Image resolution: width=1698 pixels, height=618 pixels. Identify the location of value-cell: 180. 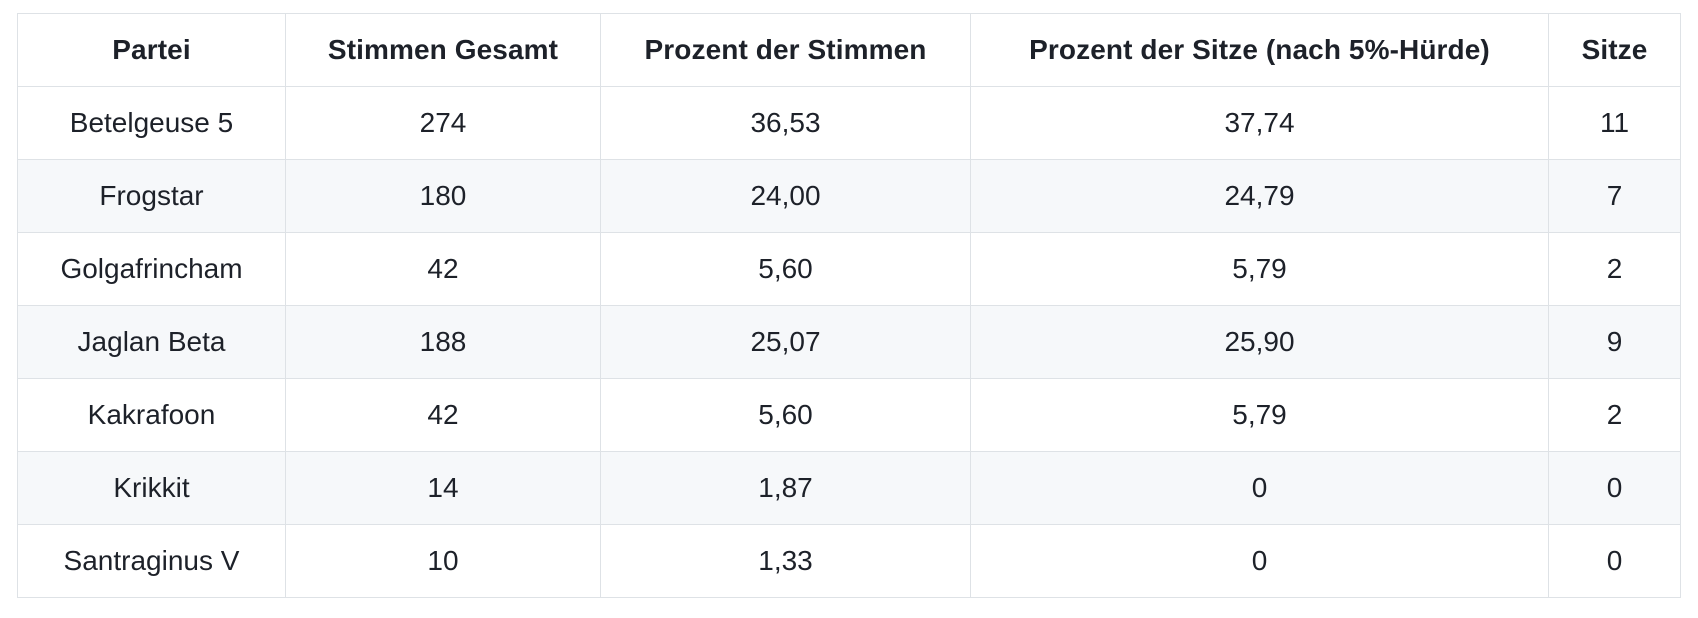
(443, 196).